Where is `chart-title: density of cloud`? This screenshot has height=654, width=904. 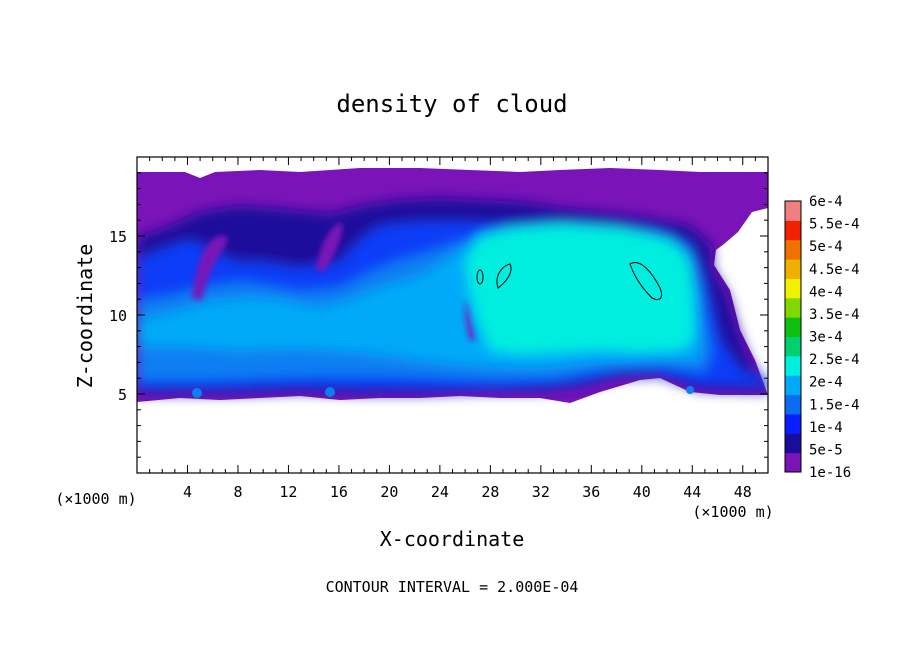 chart-title: density of cloud is located at coordinates (451, 104).